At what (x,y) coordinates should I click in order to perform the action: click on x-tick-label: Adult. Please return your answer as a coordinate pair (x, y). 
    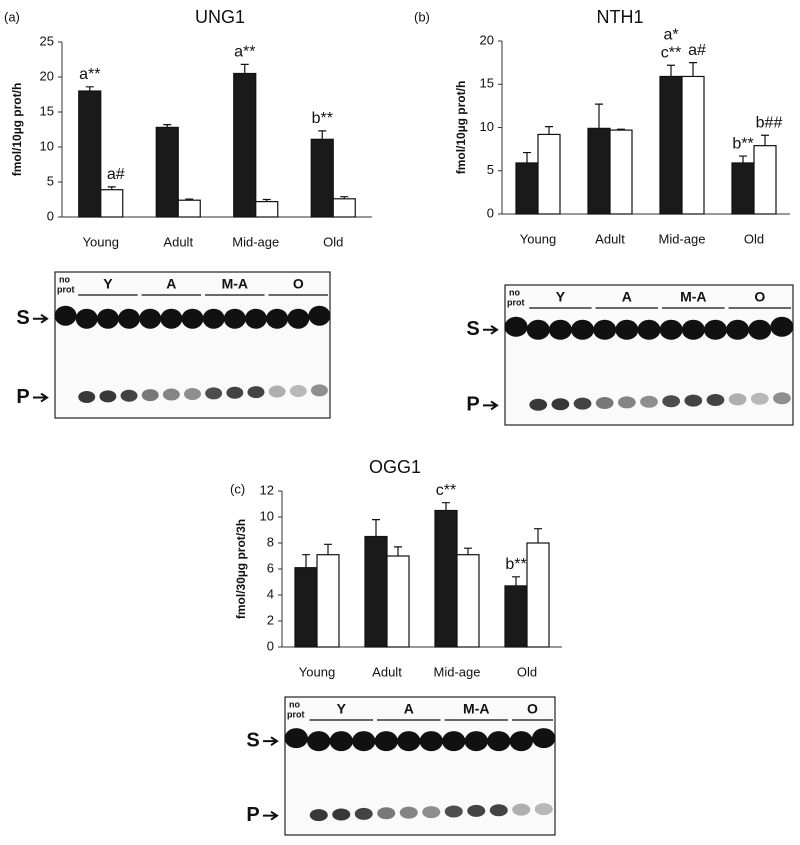
    Looking at the image, I should click on (610, 238).